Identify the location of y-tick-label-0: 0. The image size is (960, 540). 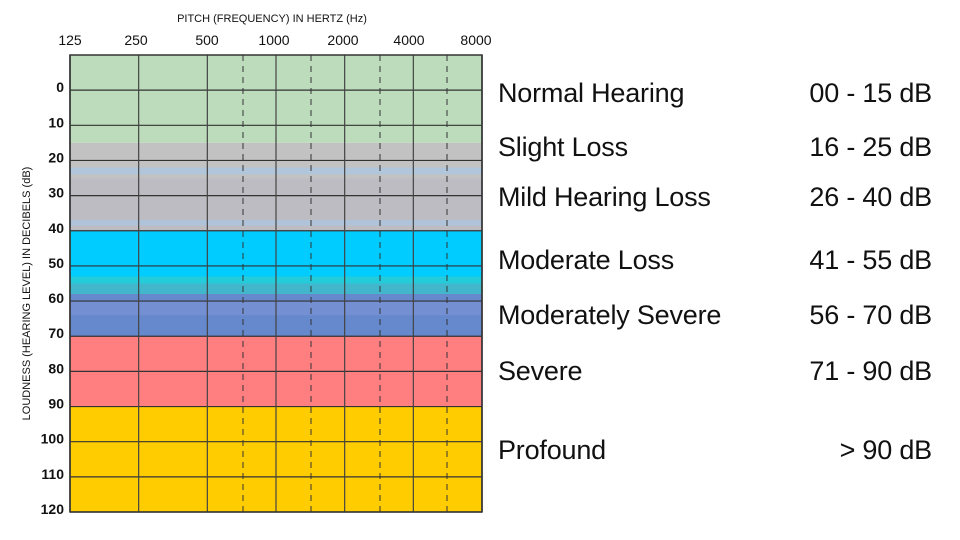
(60, 87).